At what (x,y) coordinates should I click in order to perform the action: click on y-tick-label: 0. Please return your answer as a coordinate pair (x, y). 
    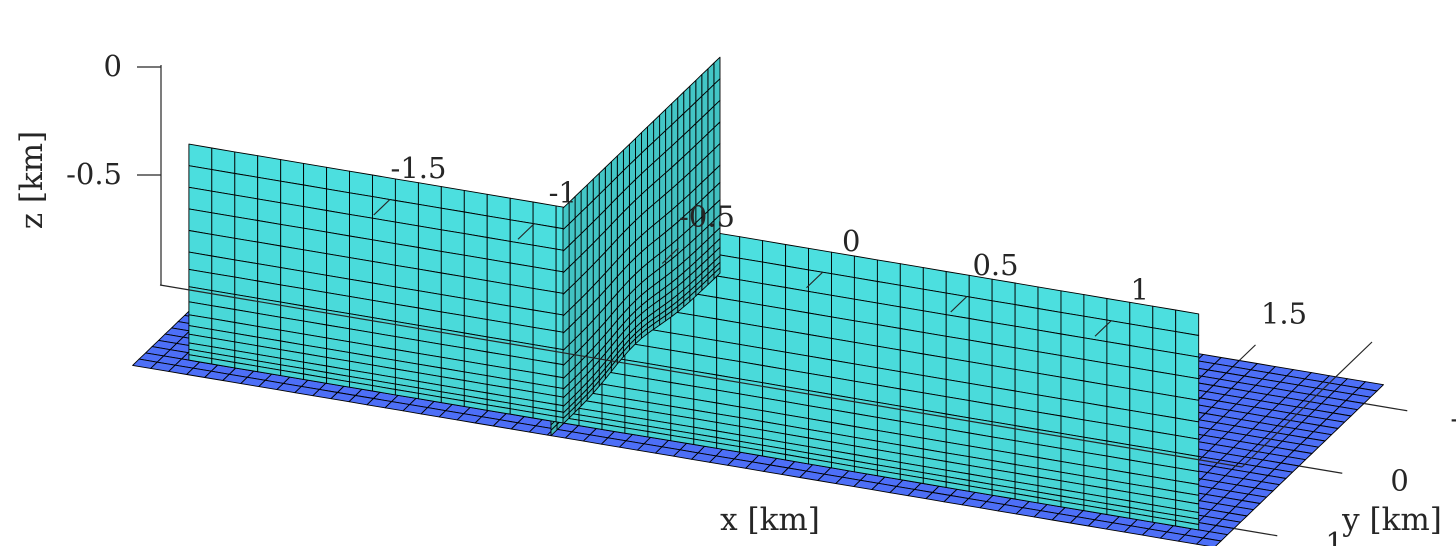
    Looking at the image, I should click on (1399, 481).